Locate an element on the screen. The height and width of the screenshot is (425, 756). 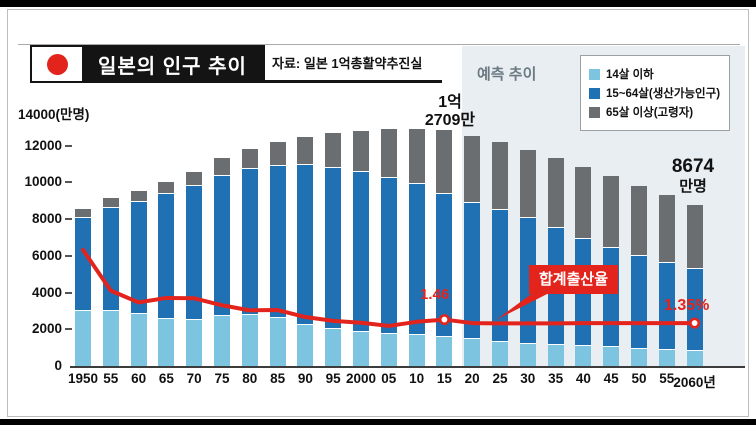
end-annotation-value: 8674 is located at coordinates (693, 166).